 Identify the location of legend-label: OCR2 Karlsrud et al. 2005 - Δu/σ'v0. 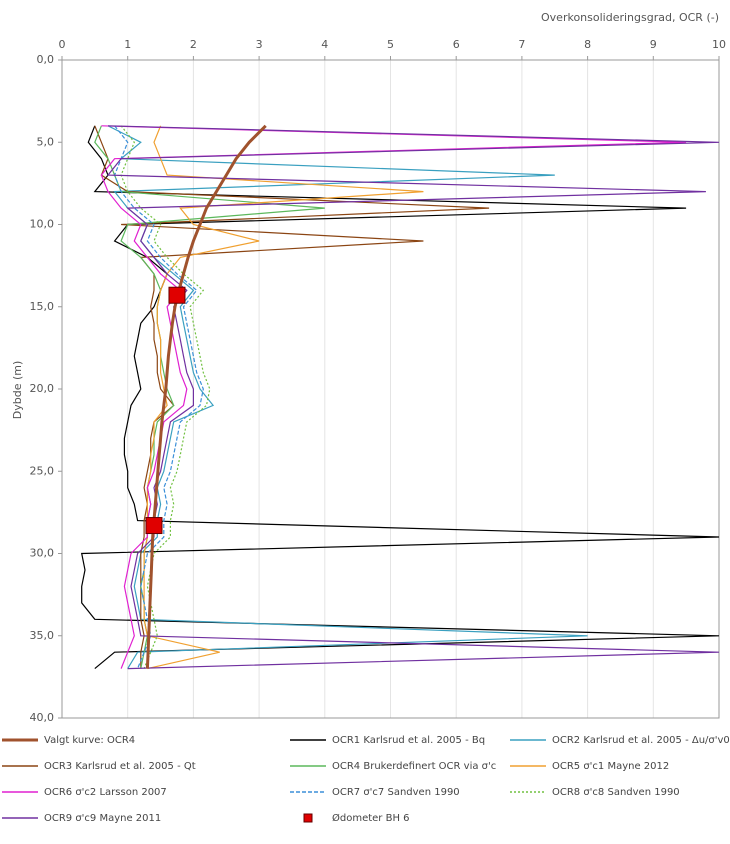
(641, 740).